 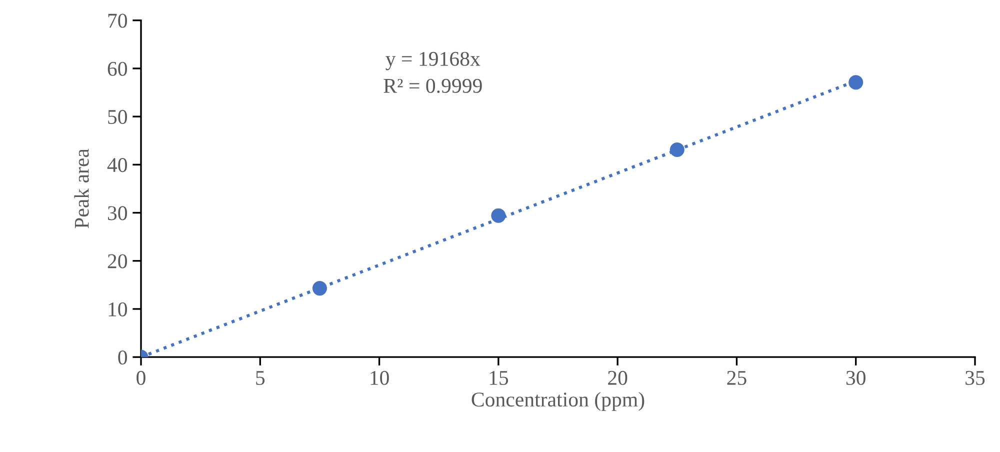 What do you see at coordinates (118, 309) in the screenshot?
I see `y-tick-label: 10` at bounding box center [118, 309].